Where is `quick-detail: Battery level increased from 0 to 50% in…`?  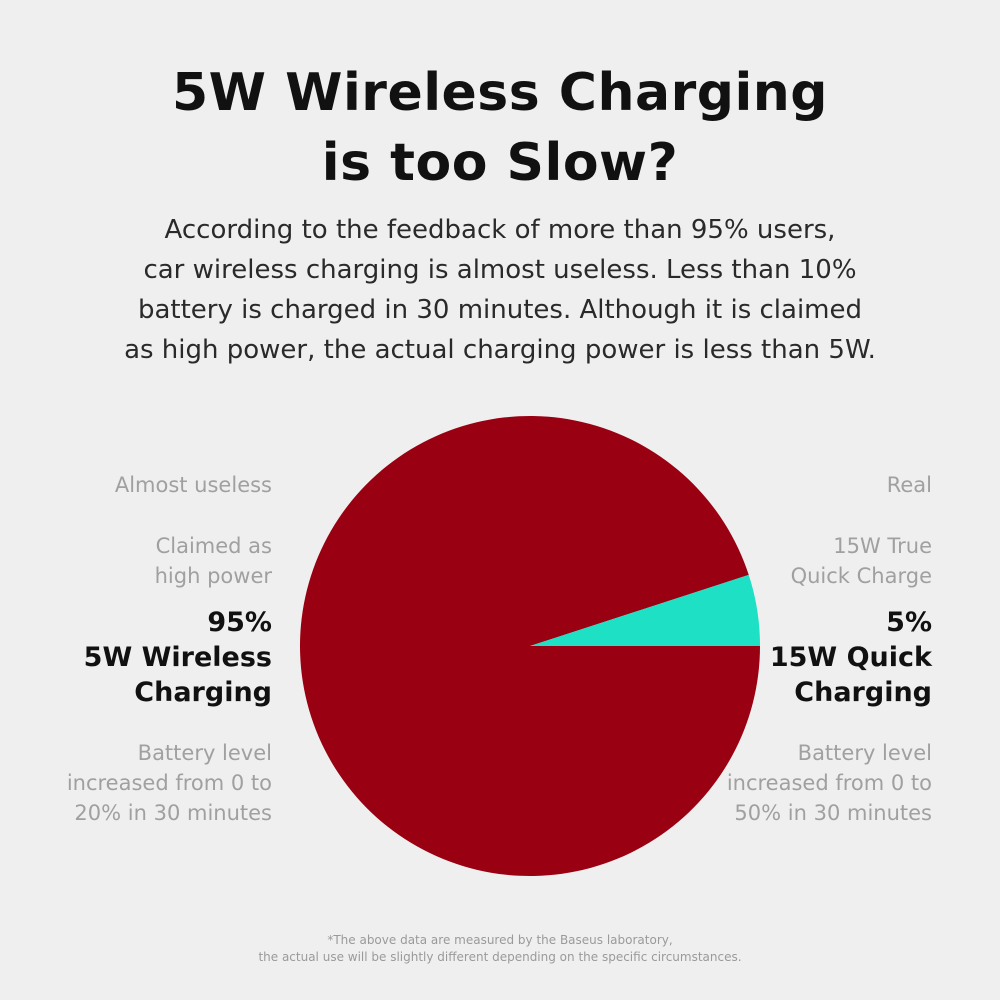
quick-detail: Battery level increased from 0 to 50% in… is located at coordinates (802, 783).